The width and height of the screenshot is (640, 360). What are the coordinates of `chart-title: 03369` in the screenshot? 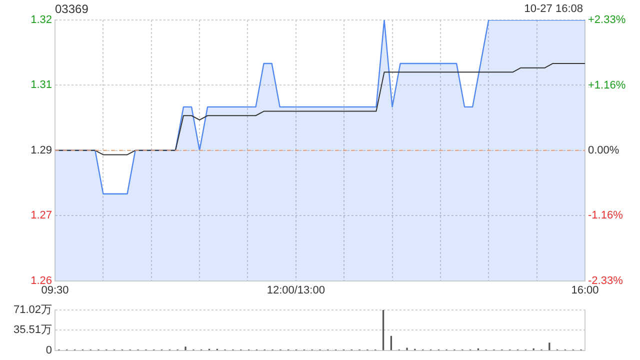 It's located at (71, 9).